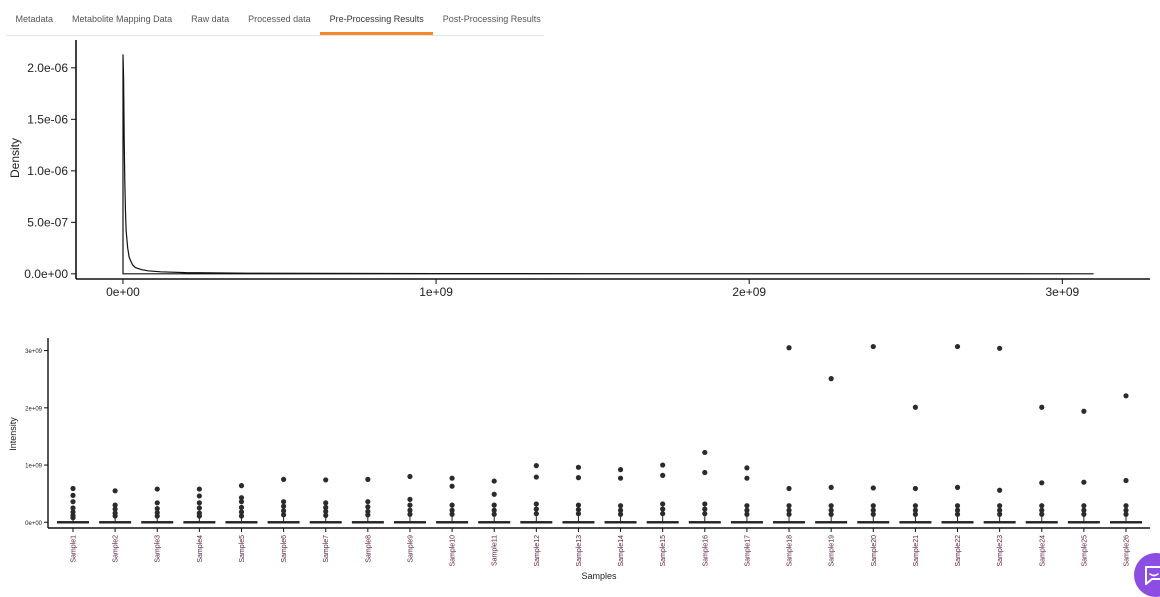 This screenshot has width=1160, height=597. I want to click on density-y-tick-label: 2.0e-06, so click(47, 68).